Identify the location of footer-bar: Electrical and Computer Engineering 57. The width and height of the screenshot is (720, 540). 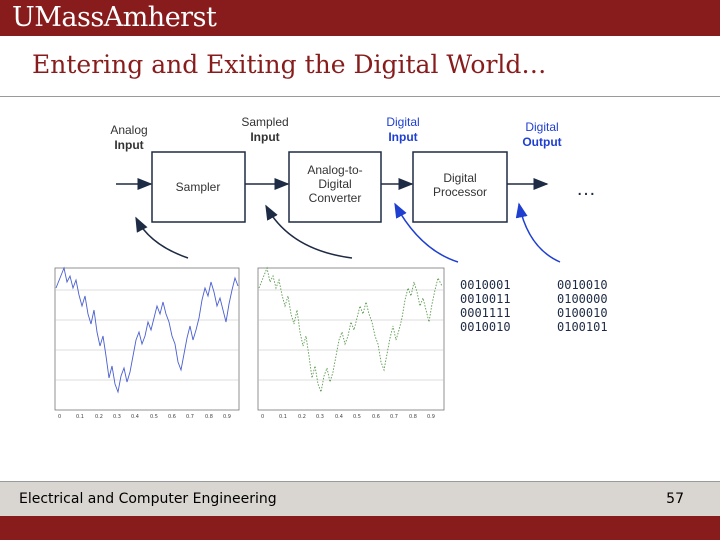
(360, 498).